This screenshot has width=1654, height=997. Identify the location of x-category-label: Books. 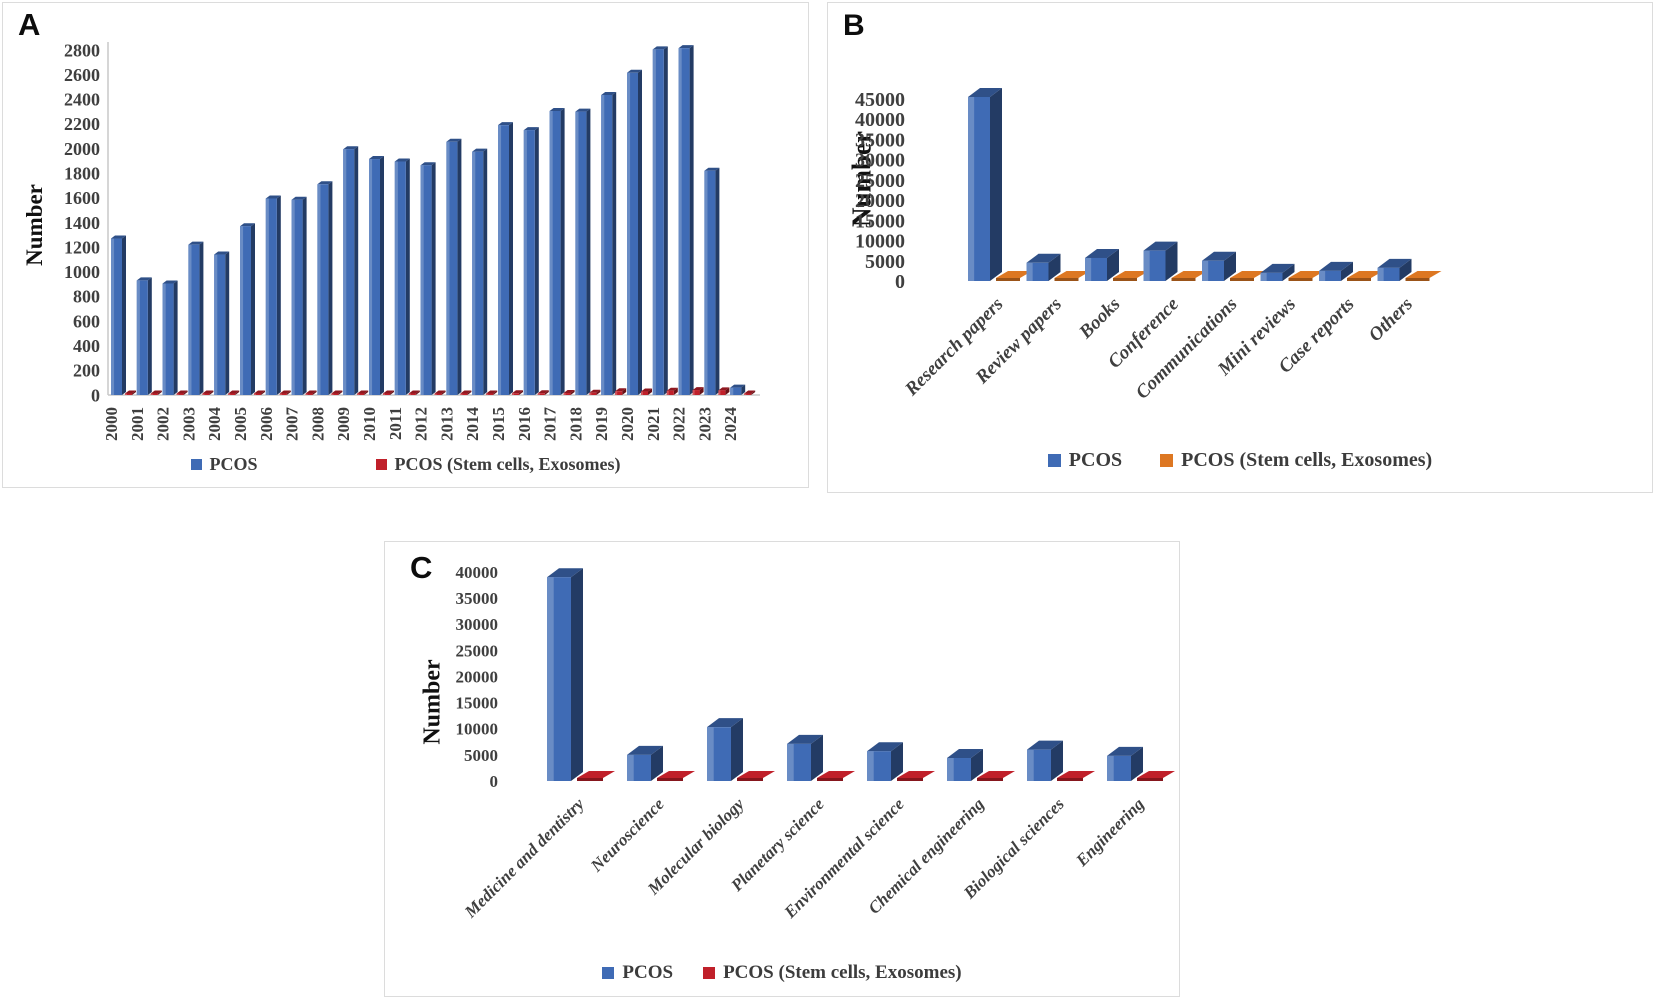
(1100, 319).